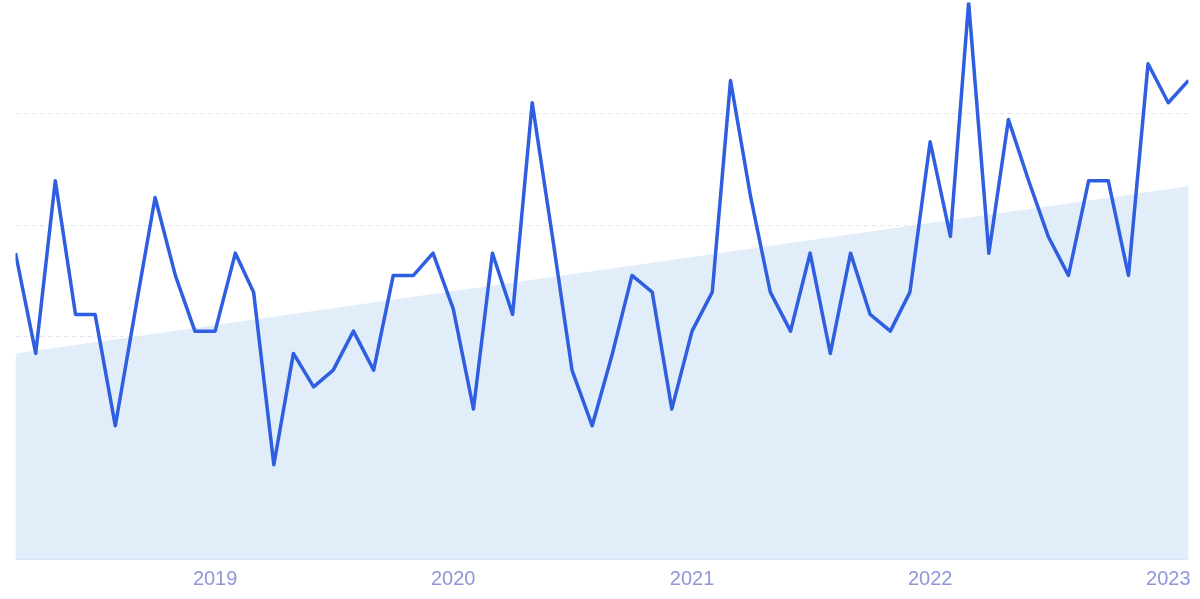 This screenshot has width=1200, height=599. Describe the element at coordinates (692, 577) in the screenshot. I see `x-tick-label: 2021` at that location.